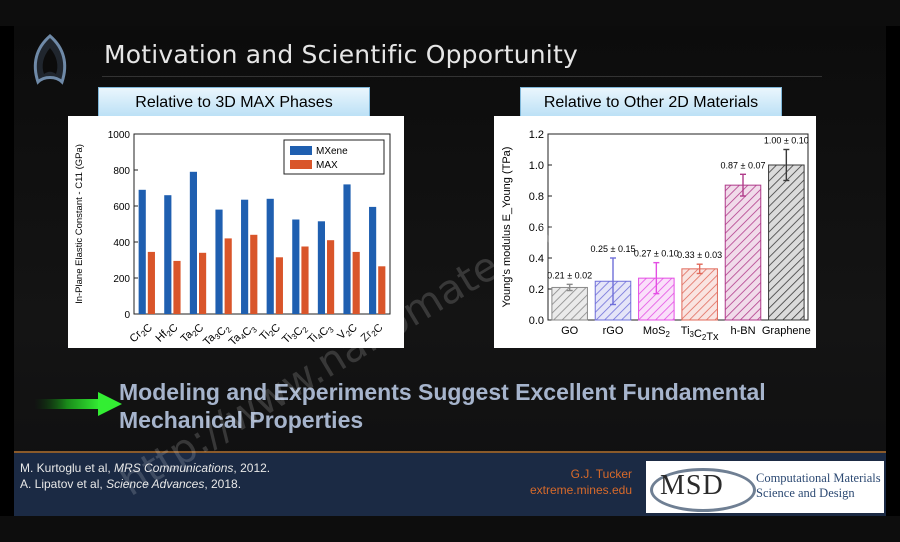  I want to click on x-tick-label: Graphene, so click(786, 331).